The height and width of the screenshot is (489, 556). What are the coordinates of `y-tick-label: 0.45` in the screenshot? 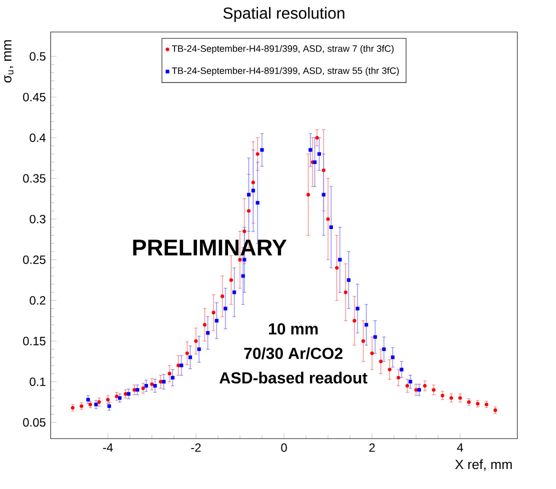 It's located at (34, 97).